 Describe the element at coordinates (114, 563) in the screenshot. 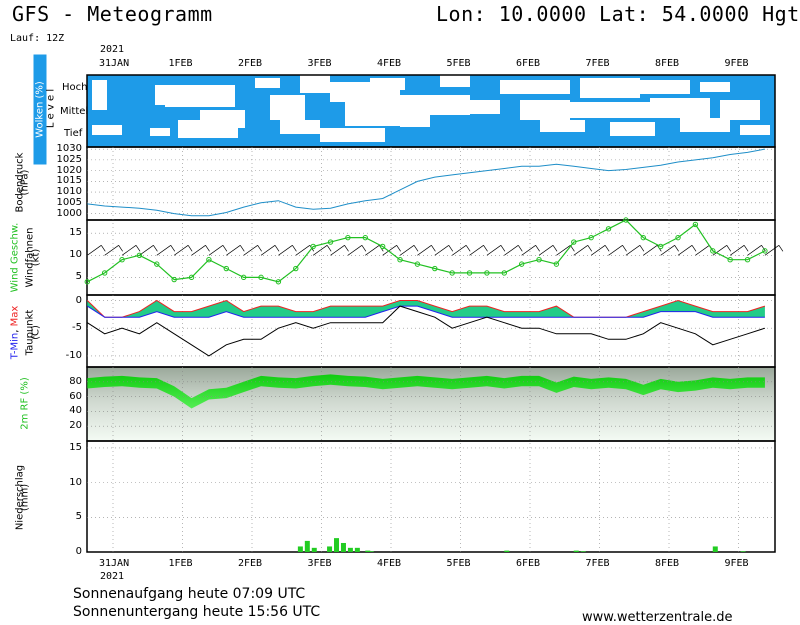

I see `date-label: 31JAN` at that location.